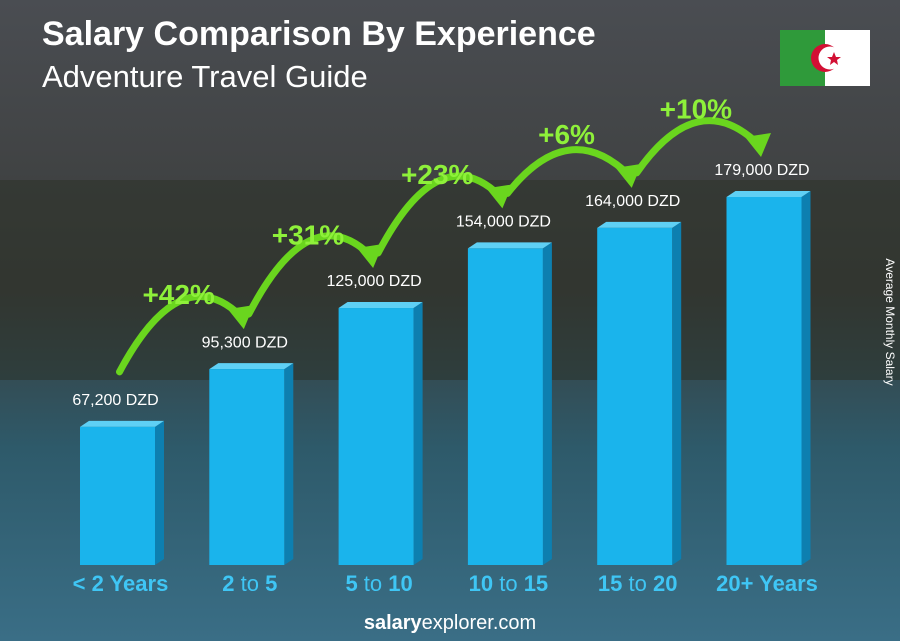  Describe the element at coordinates (696, 108) in the screenshot. I see `change-label: +10%` at that location.